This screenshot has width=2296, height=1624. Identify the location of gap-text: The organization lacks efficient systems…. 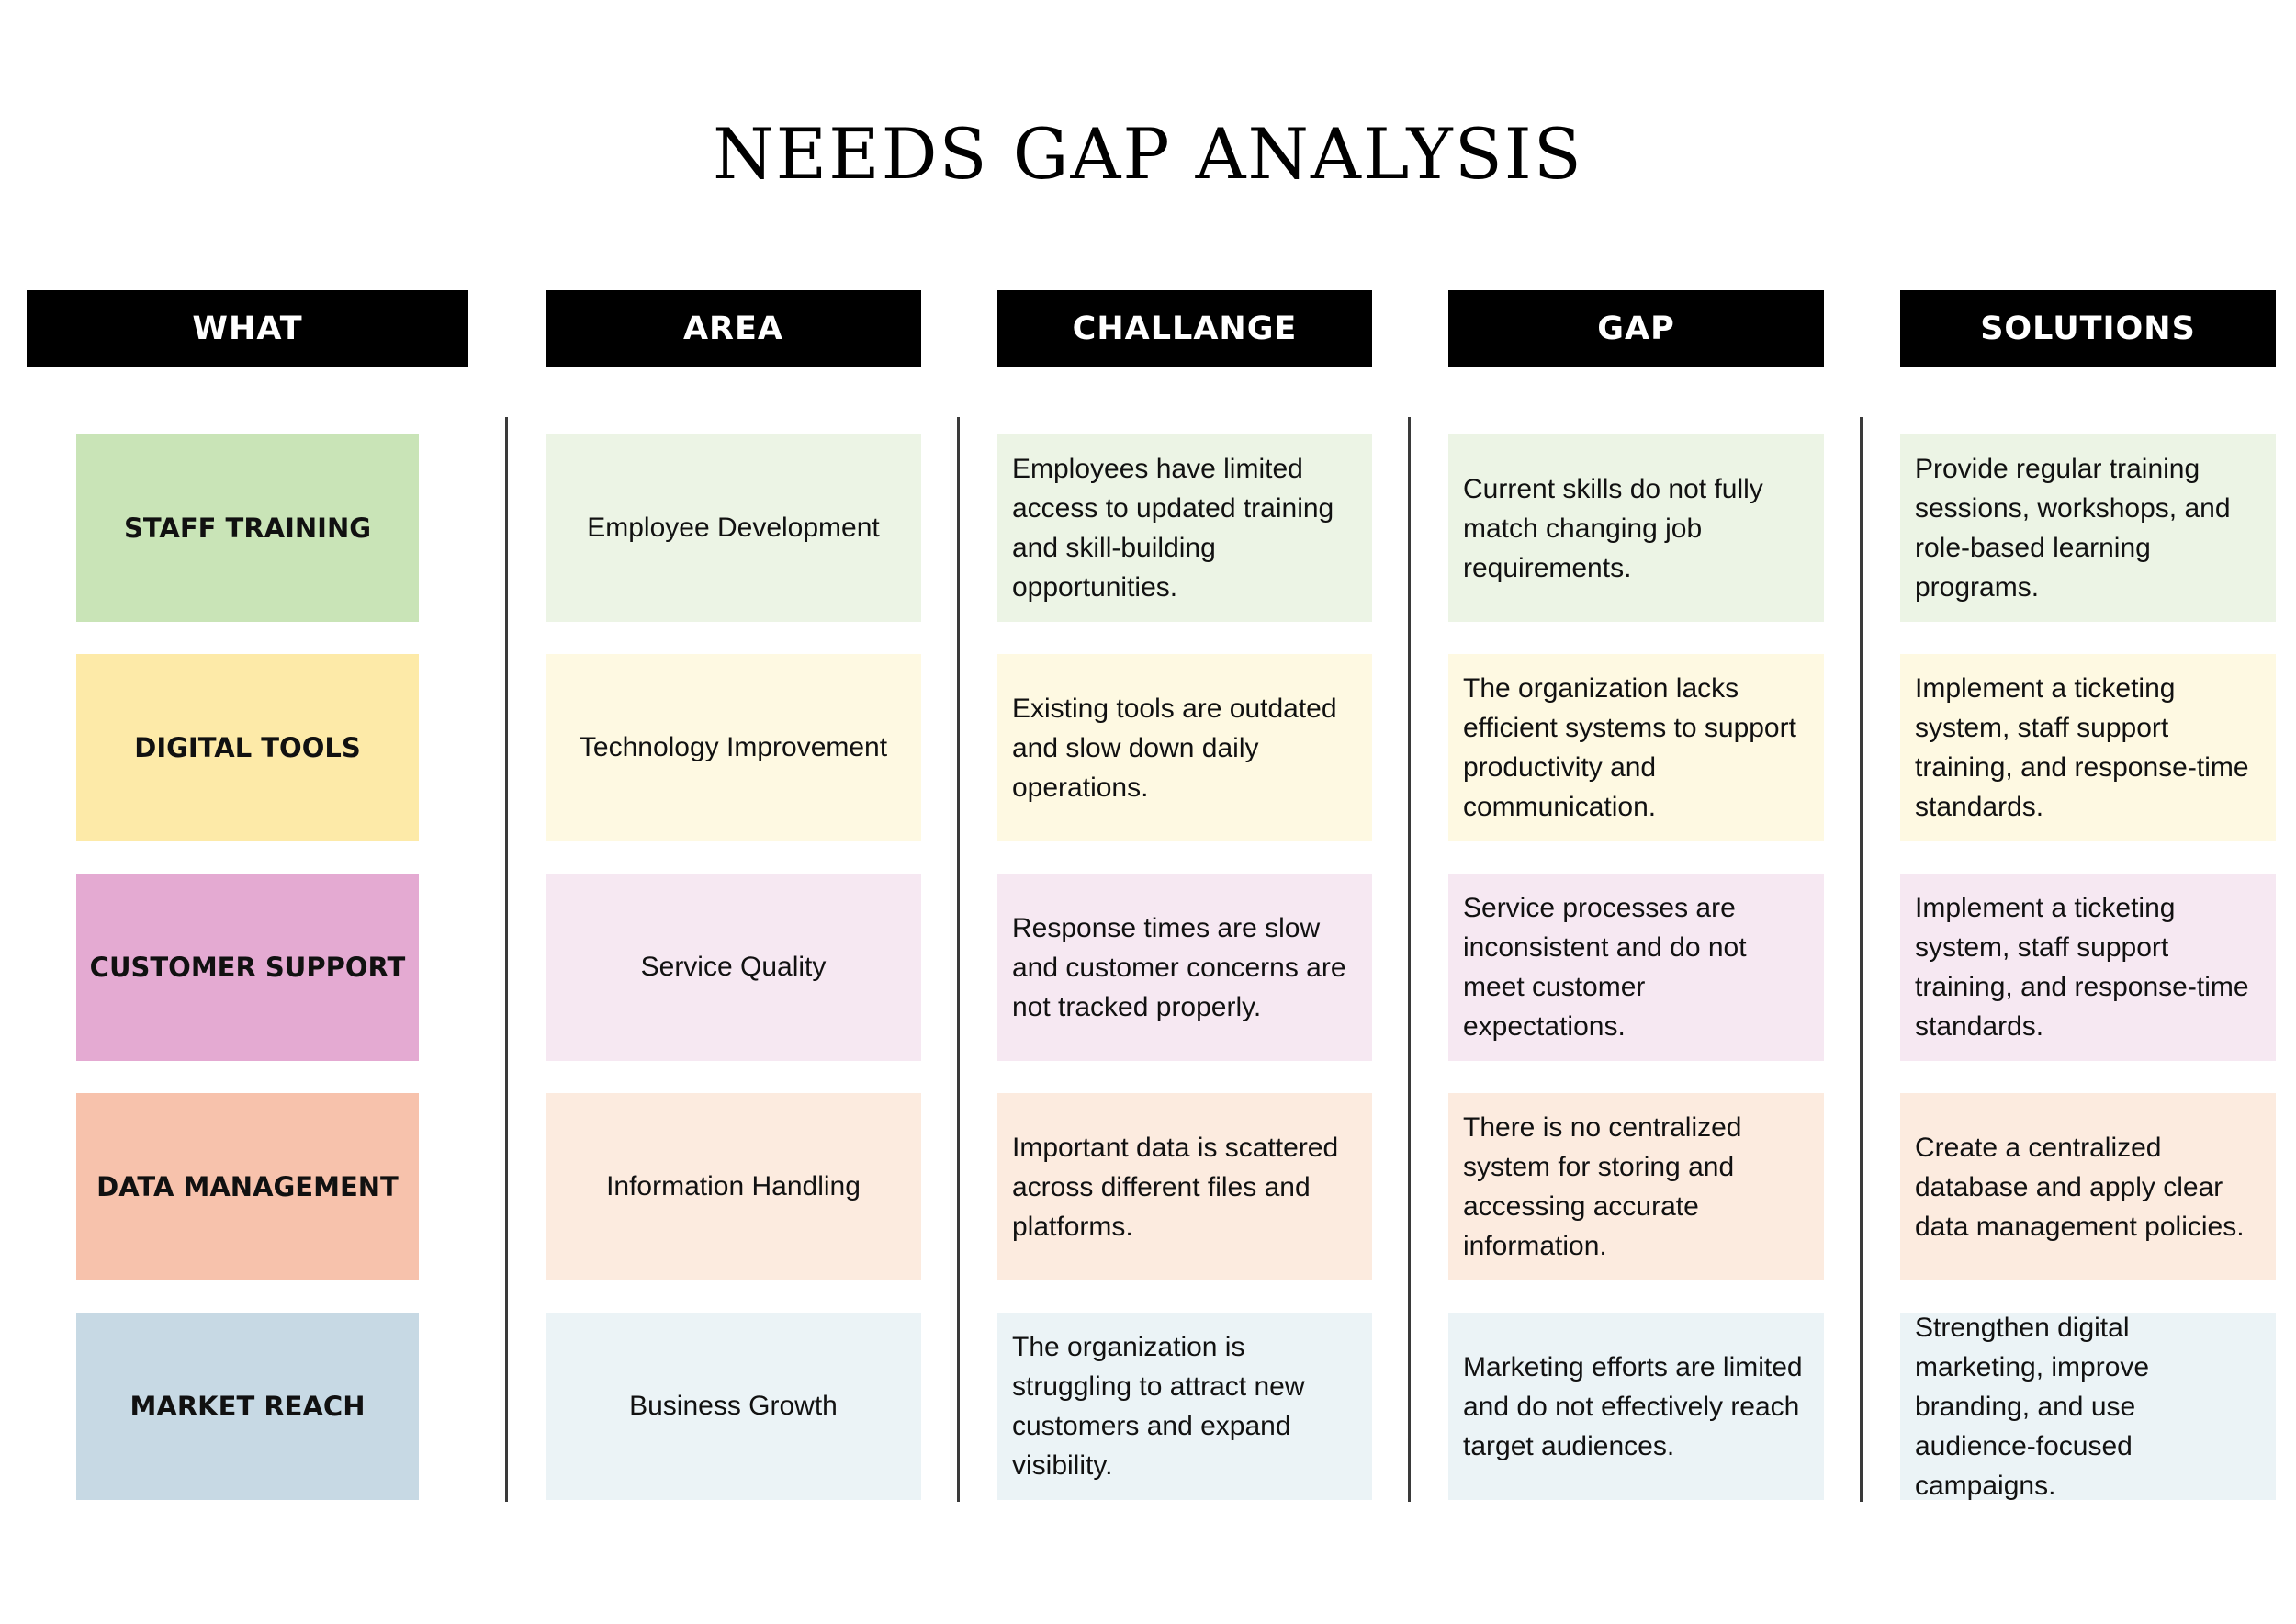
(1629, 747).